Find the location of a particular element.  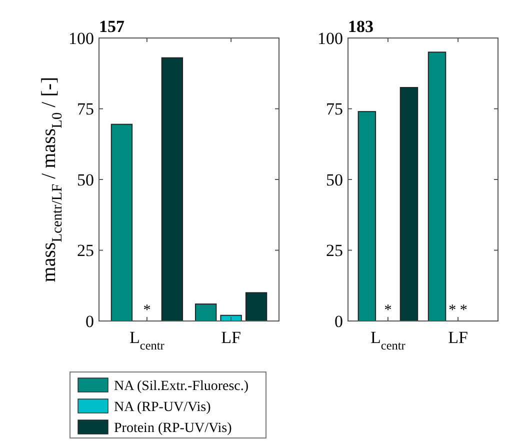

legend-label: NA (Sil.Extr.-Fluoresc.) is located at coordinates (181, 386).